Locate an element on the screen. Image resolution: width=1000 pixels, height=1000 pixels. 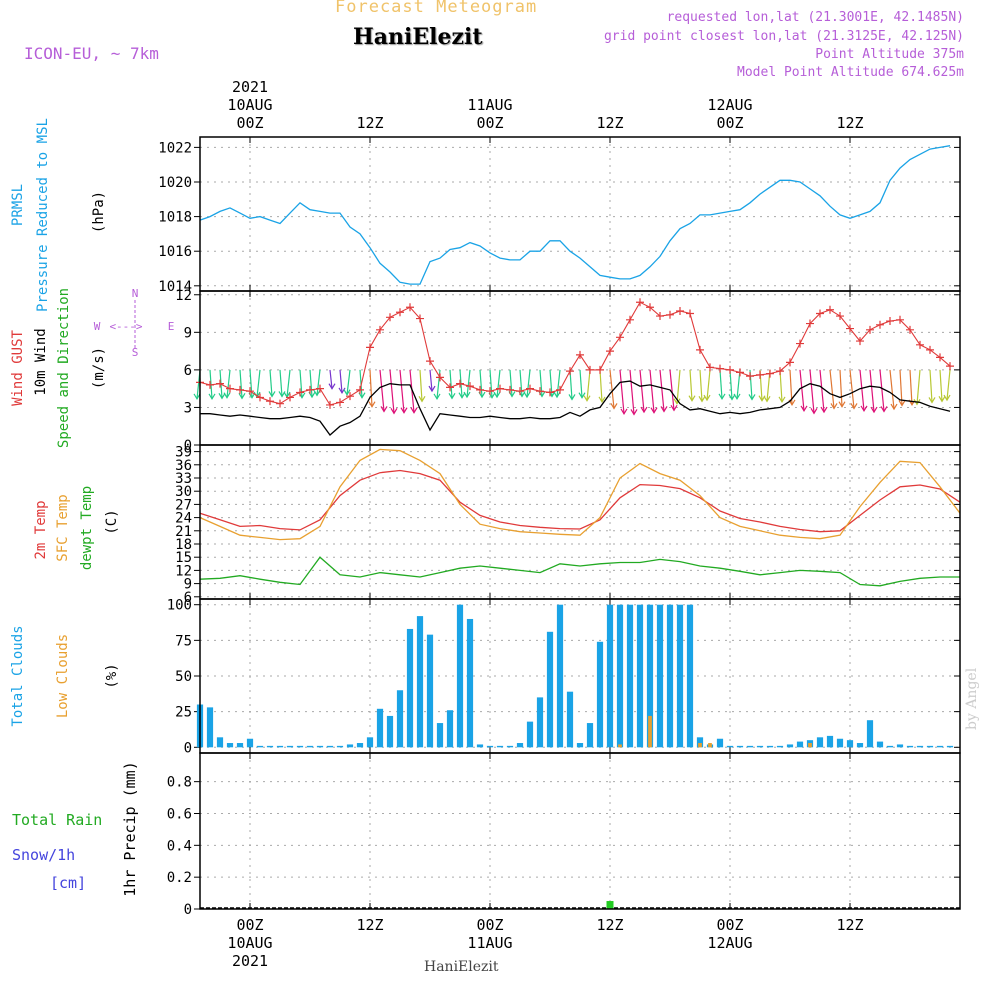
rain-label: Total Rain is located at coordinates (57, 820).